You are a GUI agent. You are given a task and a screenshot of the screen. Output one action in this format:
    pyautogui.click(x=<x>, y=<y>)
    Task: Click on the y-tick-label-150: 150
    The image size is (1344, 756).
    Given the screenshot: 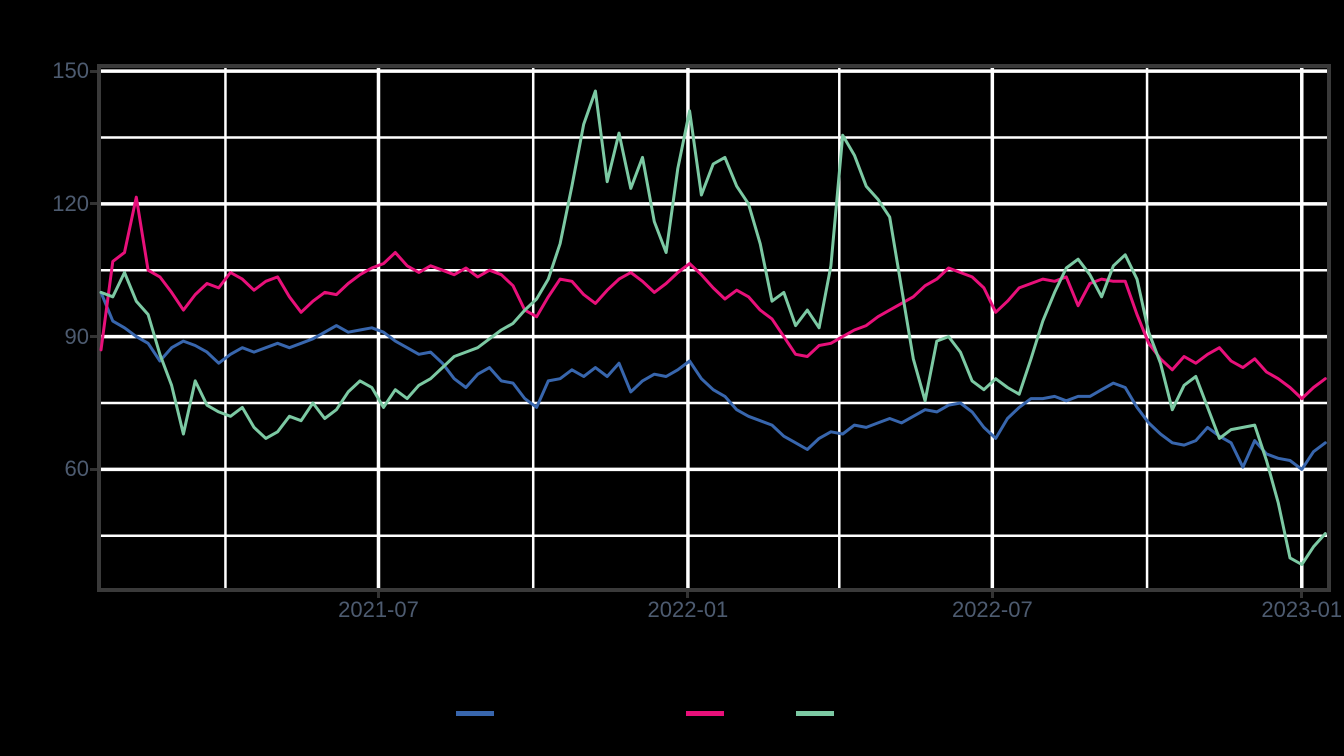 What is the action you would take?
    pyautogui.click(x=70, y=71)
    